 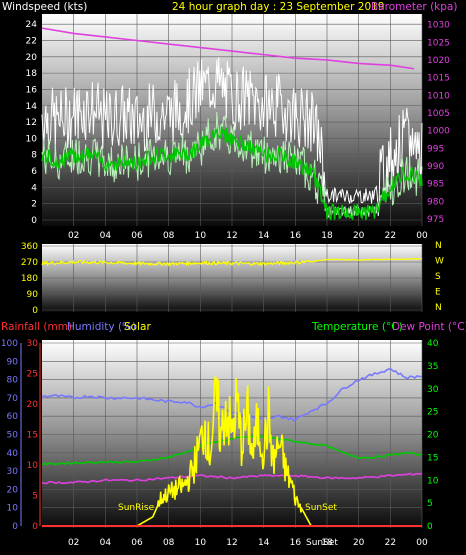 I want to click on humidity-y-tick-label: 10, so click(x=13, y=509).